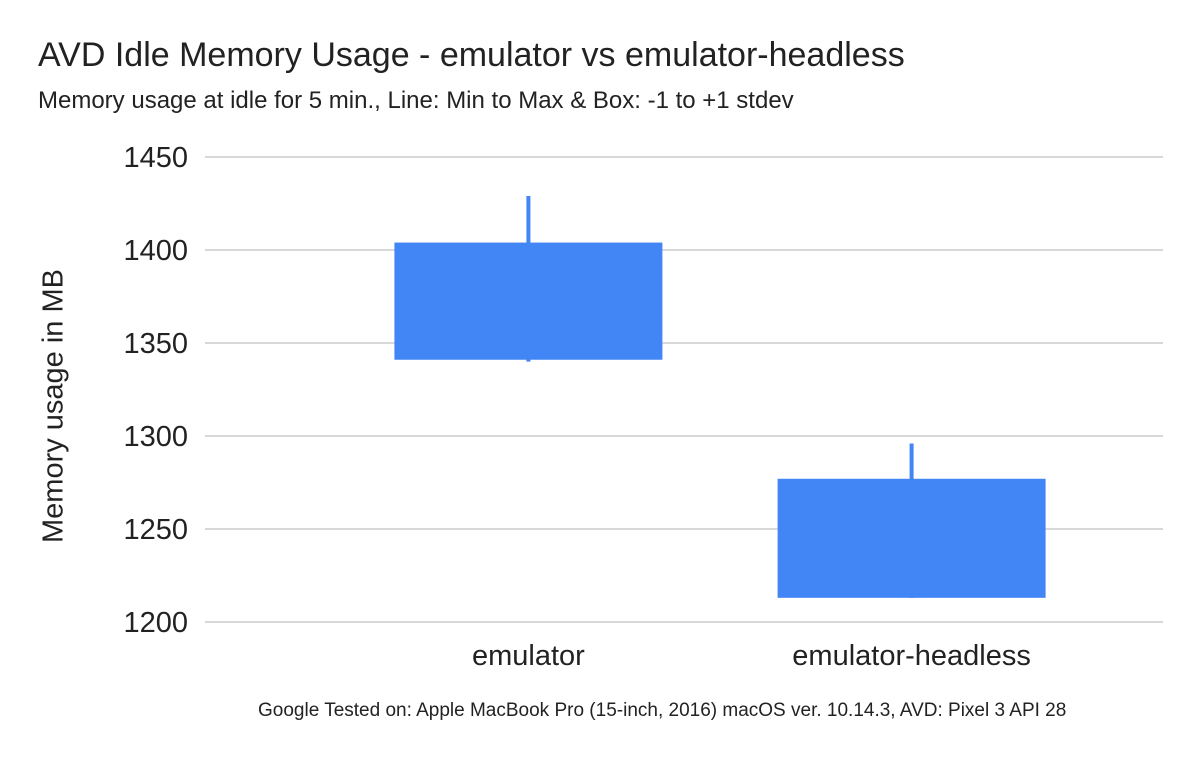  What do you see at coordinates (528, 656) in the screenshot?
I see `x-category-label: emulator` at bounding box center [528, 656].